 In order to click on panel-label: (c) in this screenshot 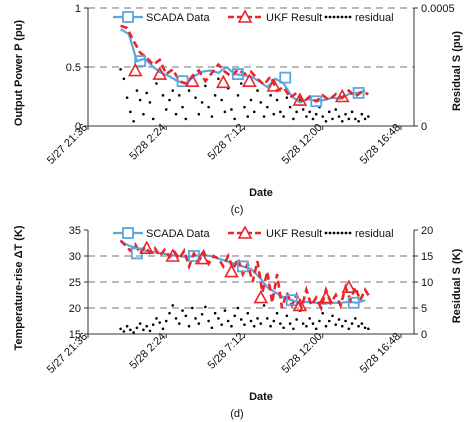, I will do `click(237, 210)`.